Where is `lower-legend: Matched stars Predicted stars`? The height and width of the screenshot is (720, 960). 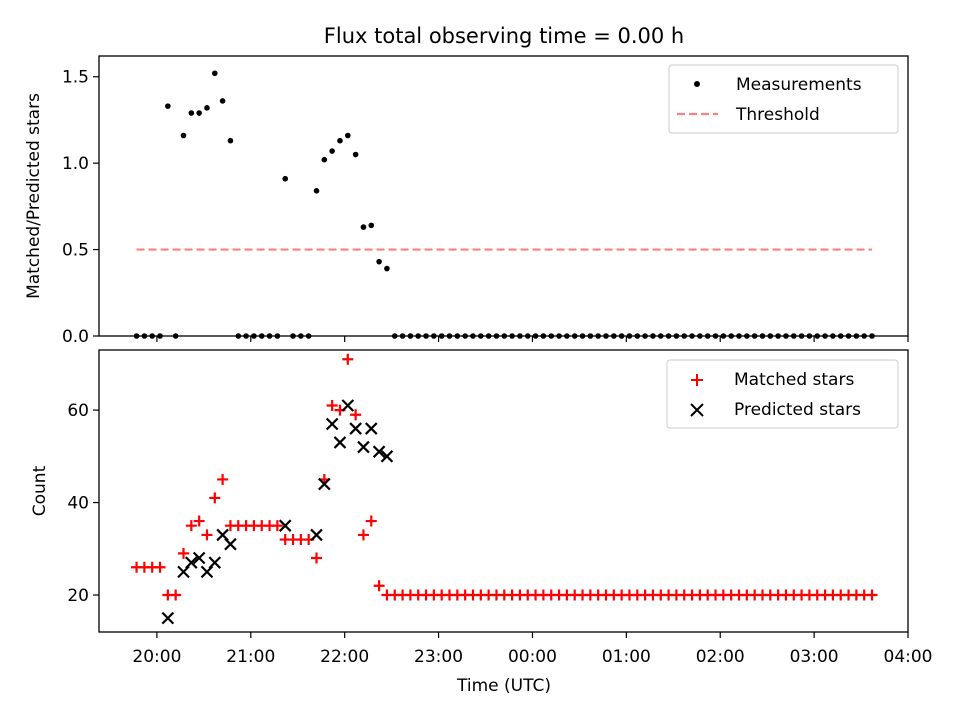 lower-legend: Matched stars Predicted stars is located at coordinates (782, 394).